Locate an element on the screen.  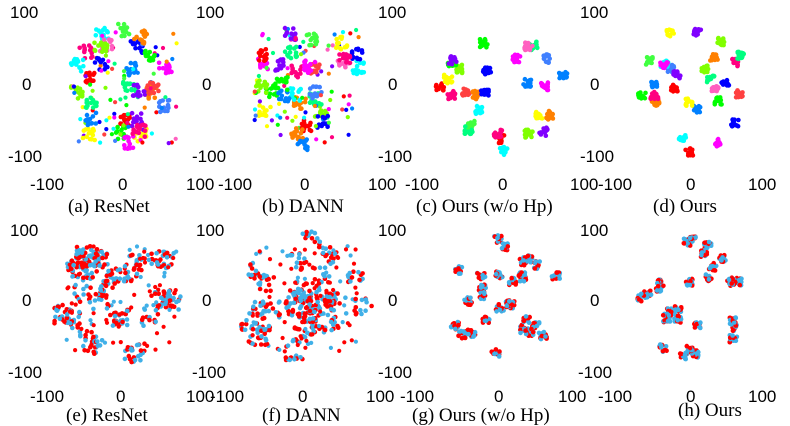
x-tick-left-b: -100 is located at coordinates (235, 184).